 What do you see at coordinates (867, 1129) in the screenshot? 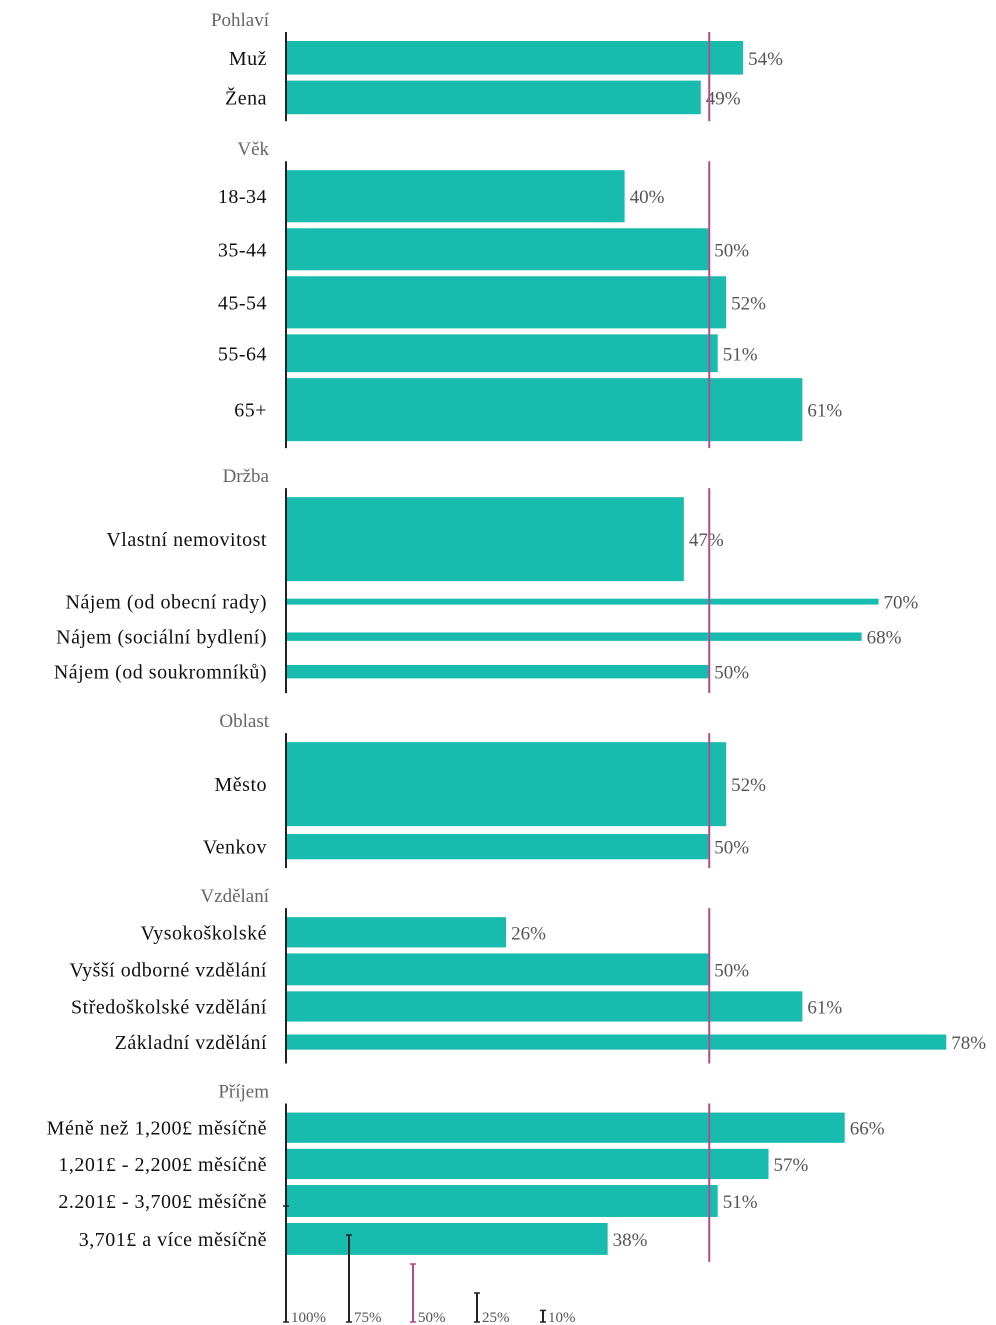
I see `value-label: 66%` at bounding box center [867, 1129].